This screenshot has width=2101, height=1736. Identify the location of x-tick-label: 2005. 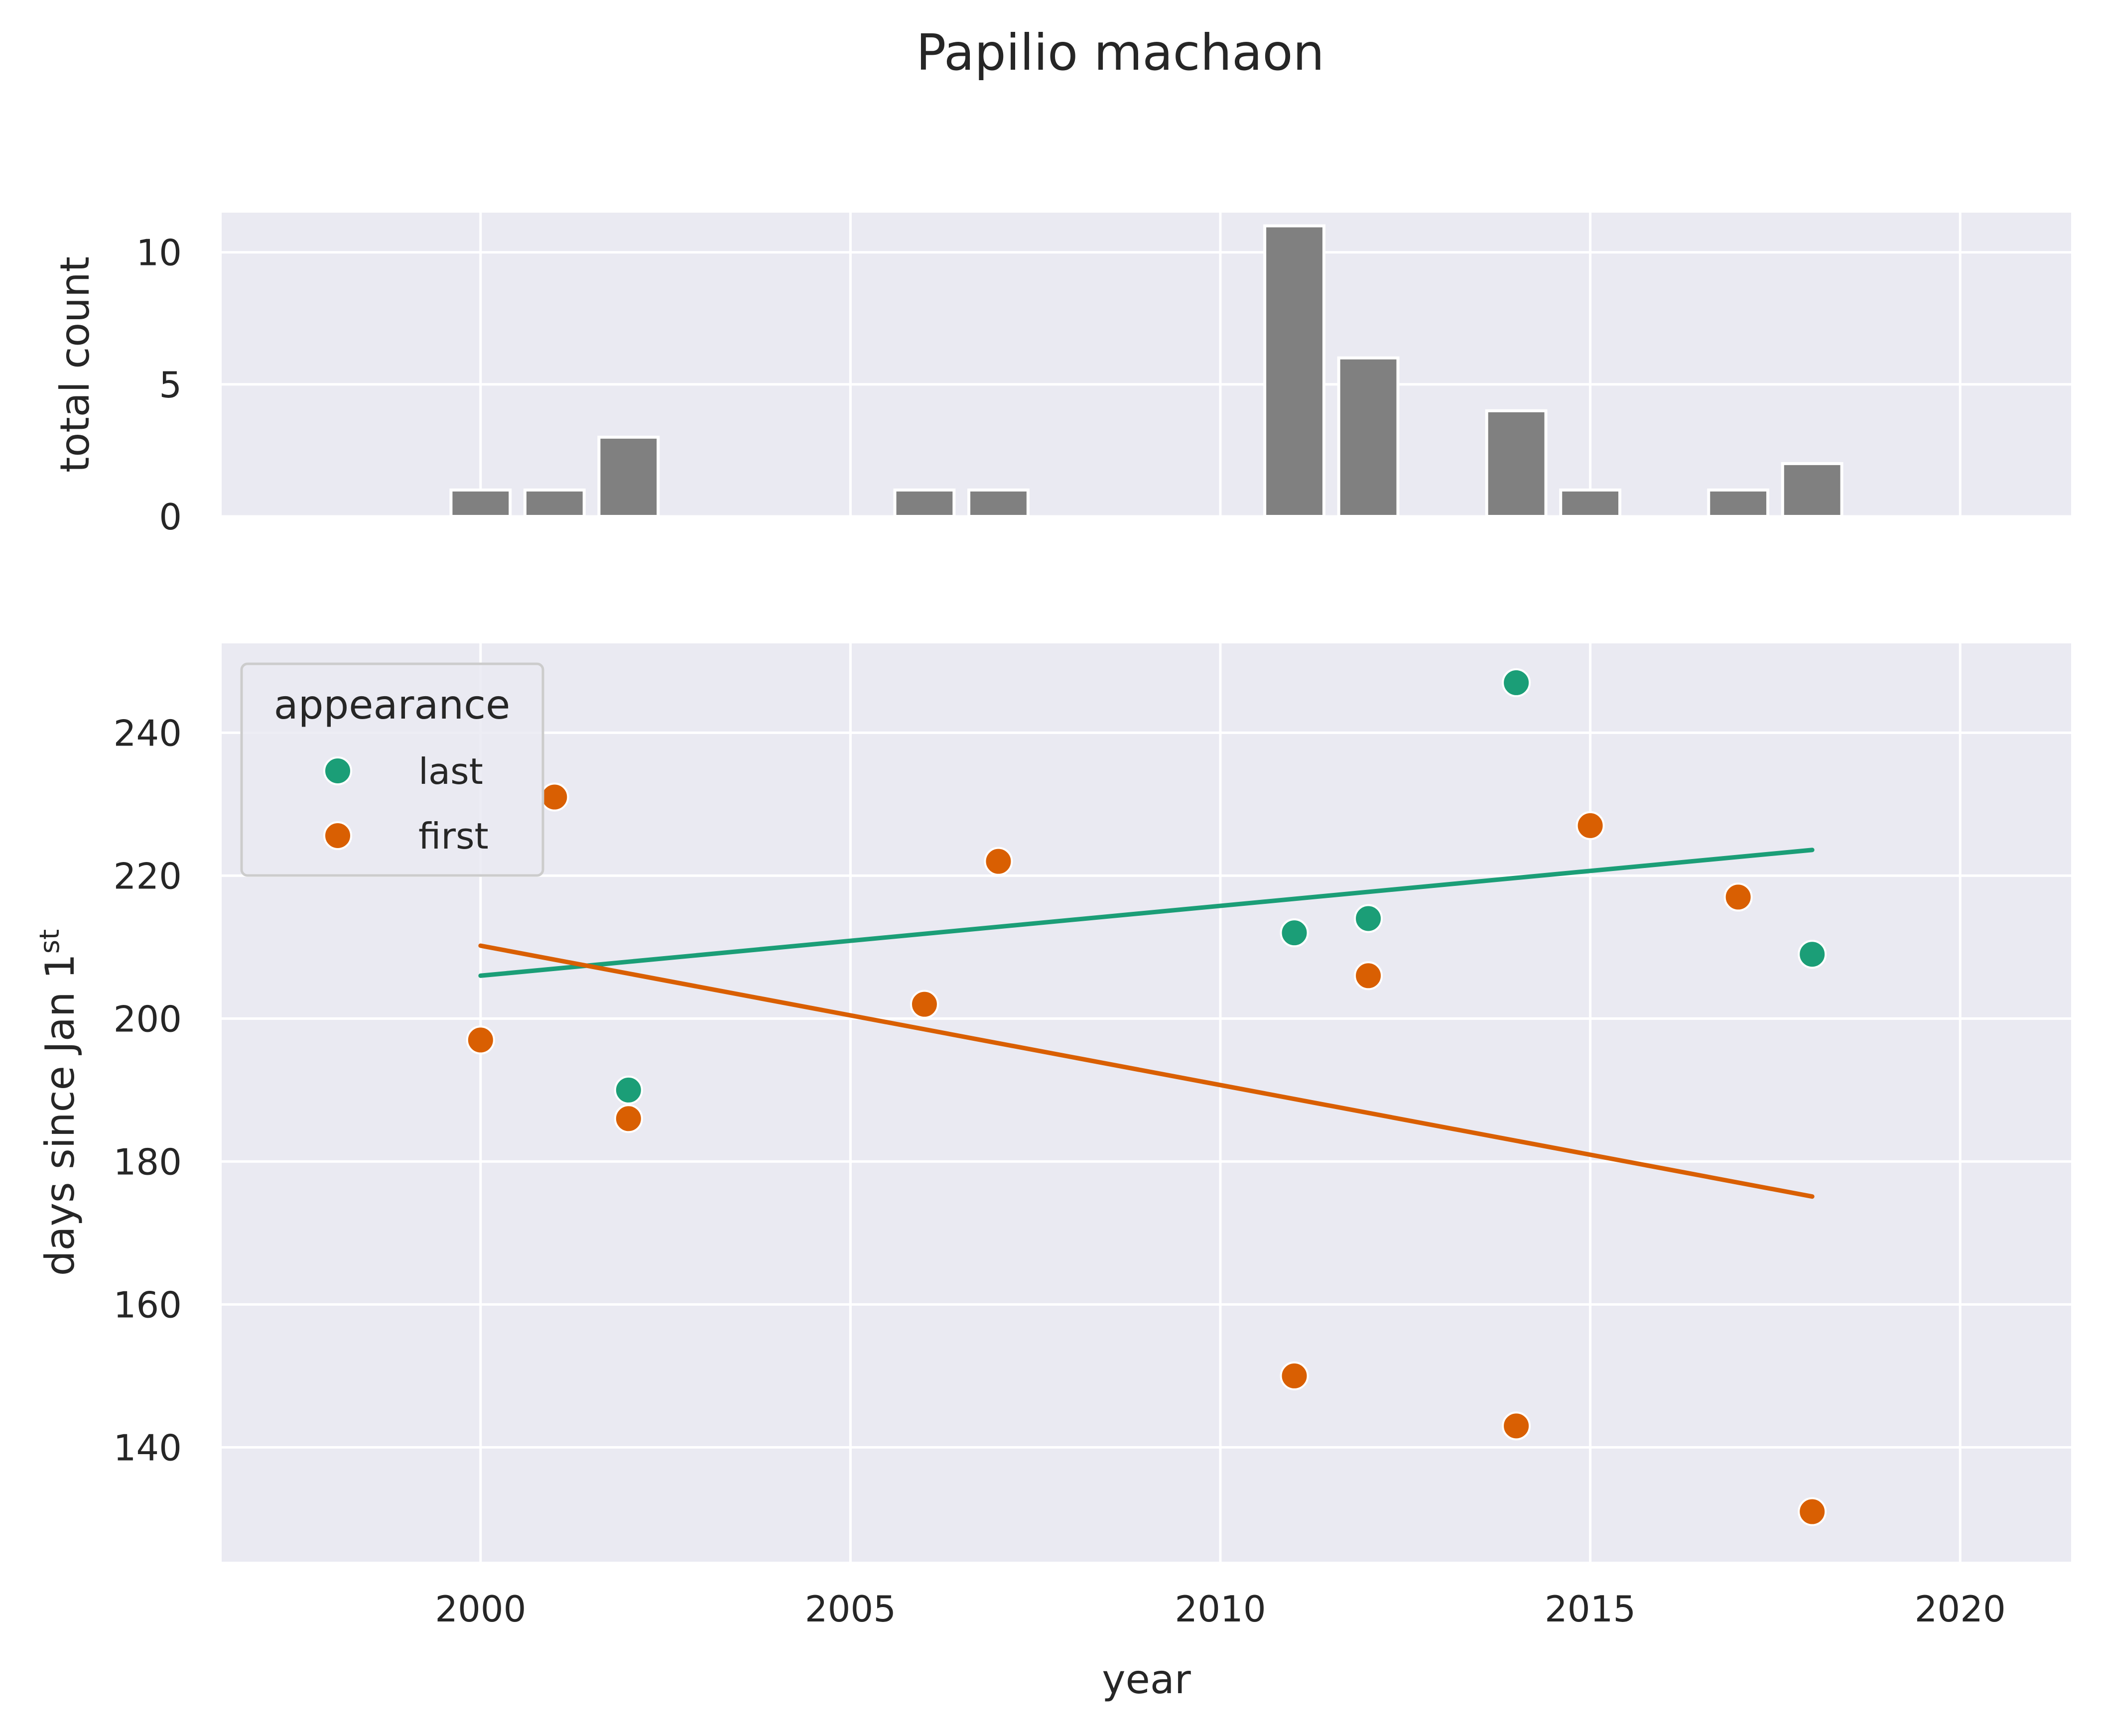
(850, 1609).